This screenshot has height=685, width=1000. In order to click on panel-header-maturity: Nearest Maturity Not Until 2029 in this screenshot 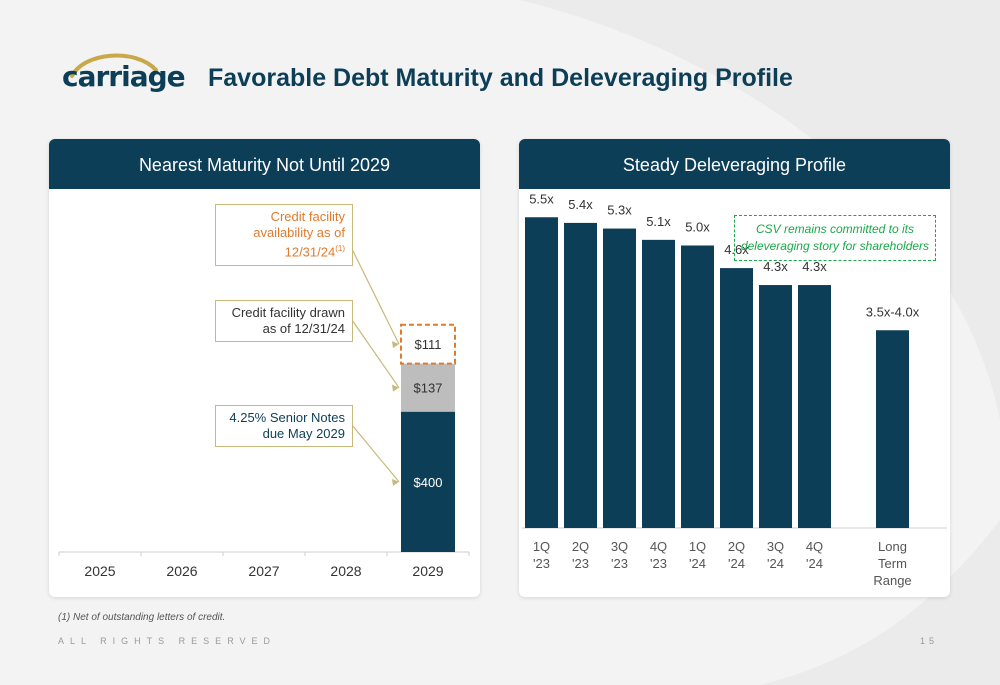, I will do `click(264, 164)`.